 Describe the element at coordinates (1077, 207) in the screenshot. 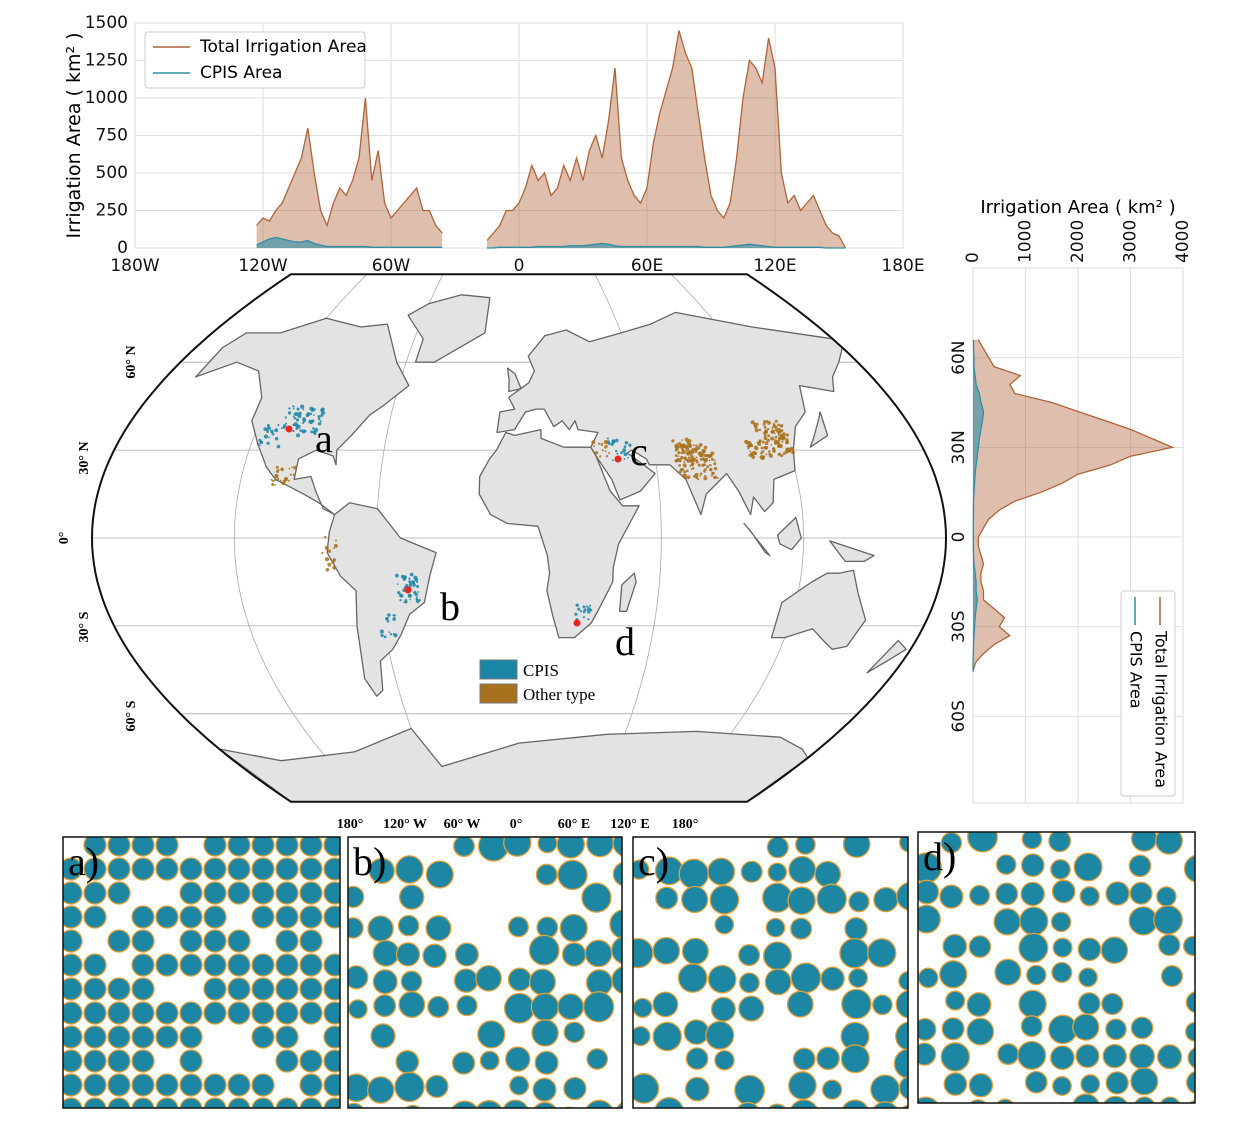

I see `x-axis-label: Irrigation Area ( km² )` at that location.